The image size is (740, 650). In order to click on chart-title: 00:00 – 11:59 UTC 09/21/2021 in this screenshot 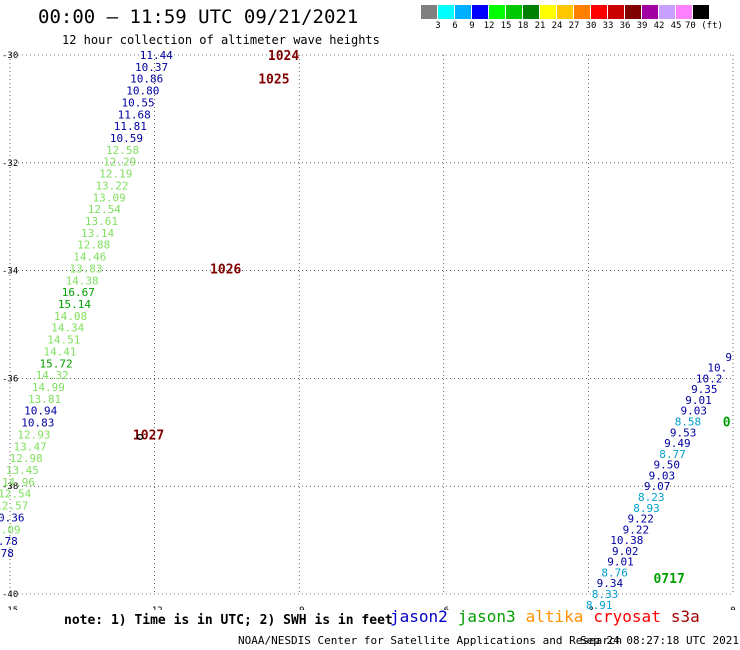, I will do `click(198, 17)`.